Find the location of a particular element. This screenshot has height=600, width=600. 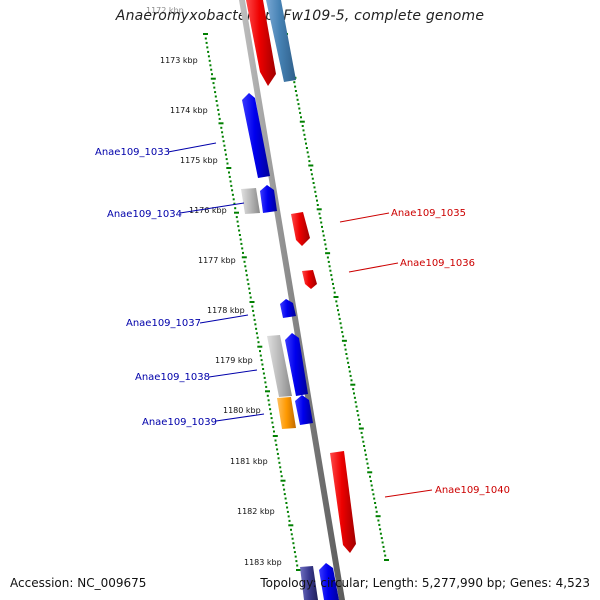

gene-reverse is located at coordinates (261, 43).